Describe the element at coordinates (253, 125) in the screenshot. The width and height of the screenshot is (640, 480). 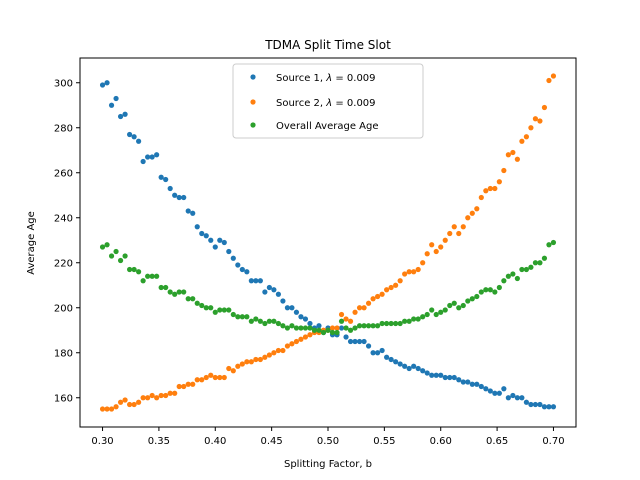
I see `legend-marker-overall` at that location.